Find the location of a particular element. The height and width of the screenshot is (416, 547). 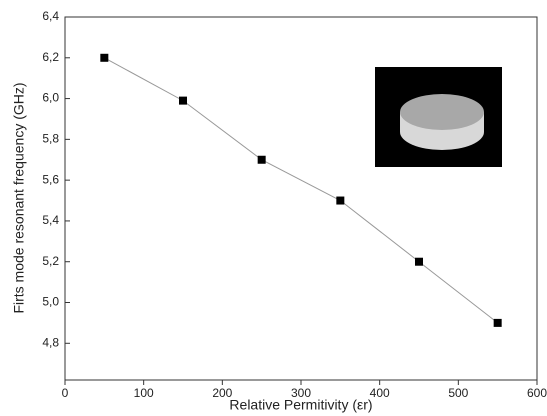

y-tick-label: 6,2 is located at coordinates (50, 57).